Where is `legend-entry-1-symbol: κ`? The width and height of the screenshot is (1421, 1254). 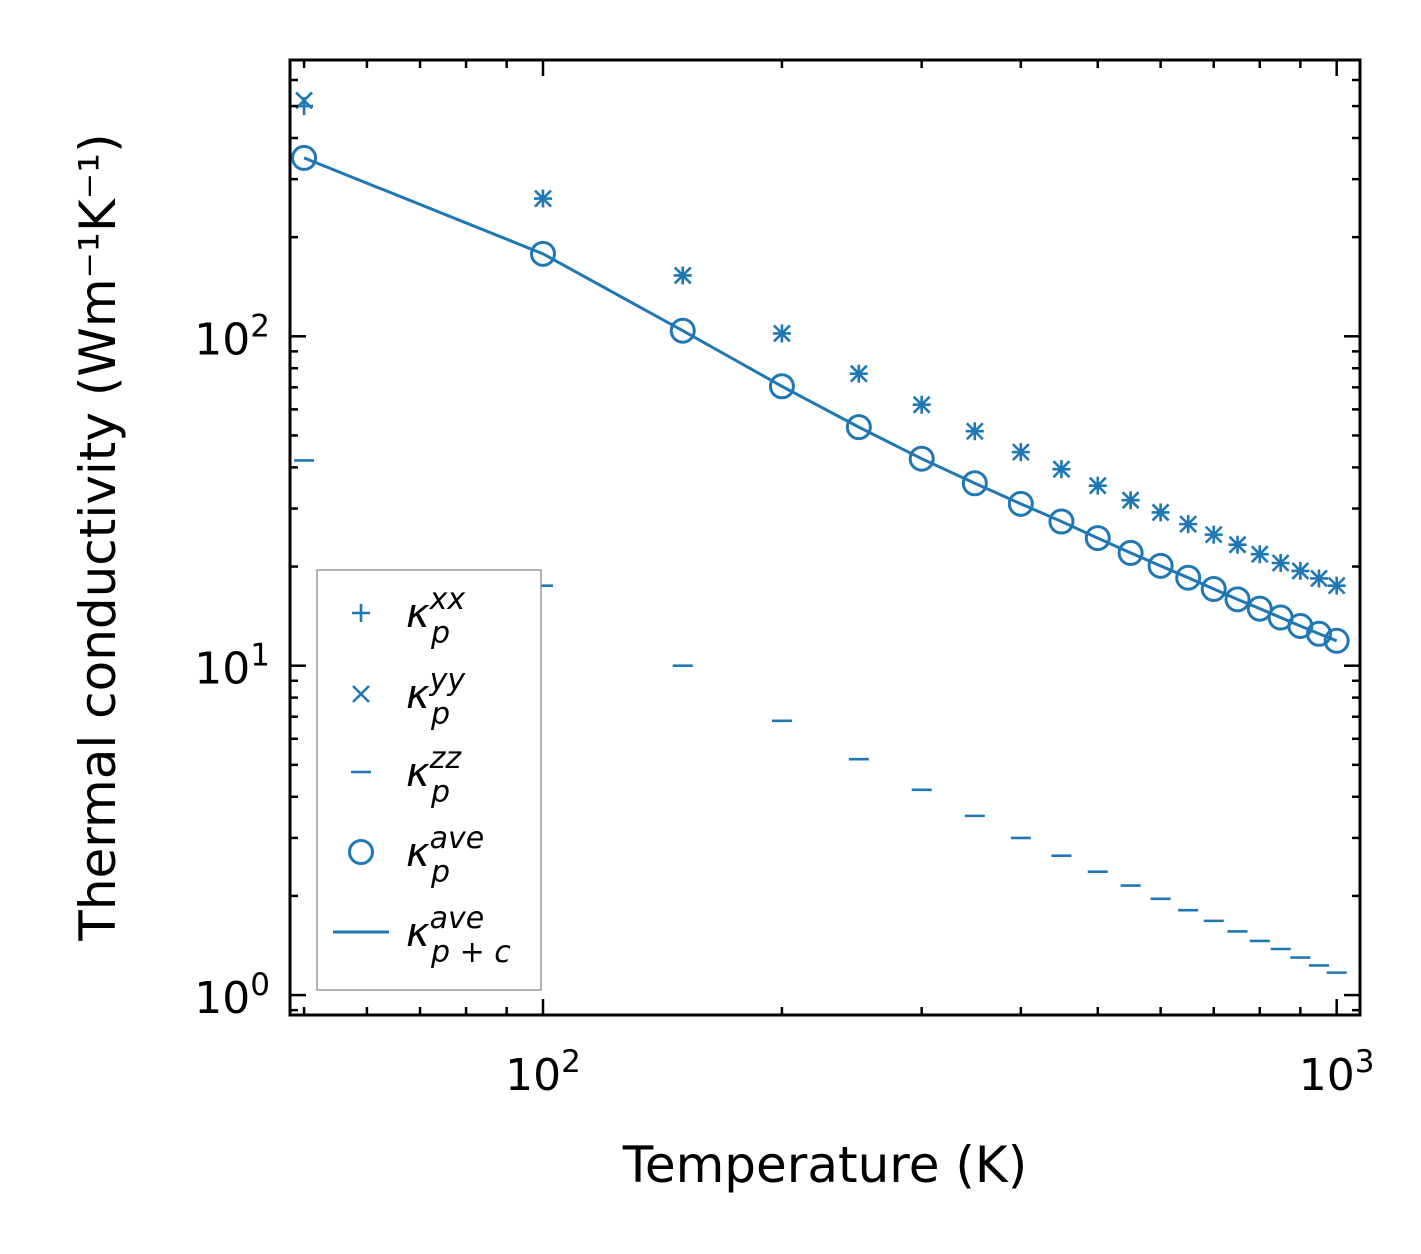
legend-entry-1-symbol: κ is located at coordinates (418, 695).